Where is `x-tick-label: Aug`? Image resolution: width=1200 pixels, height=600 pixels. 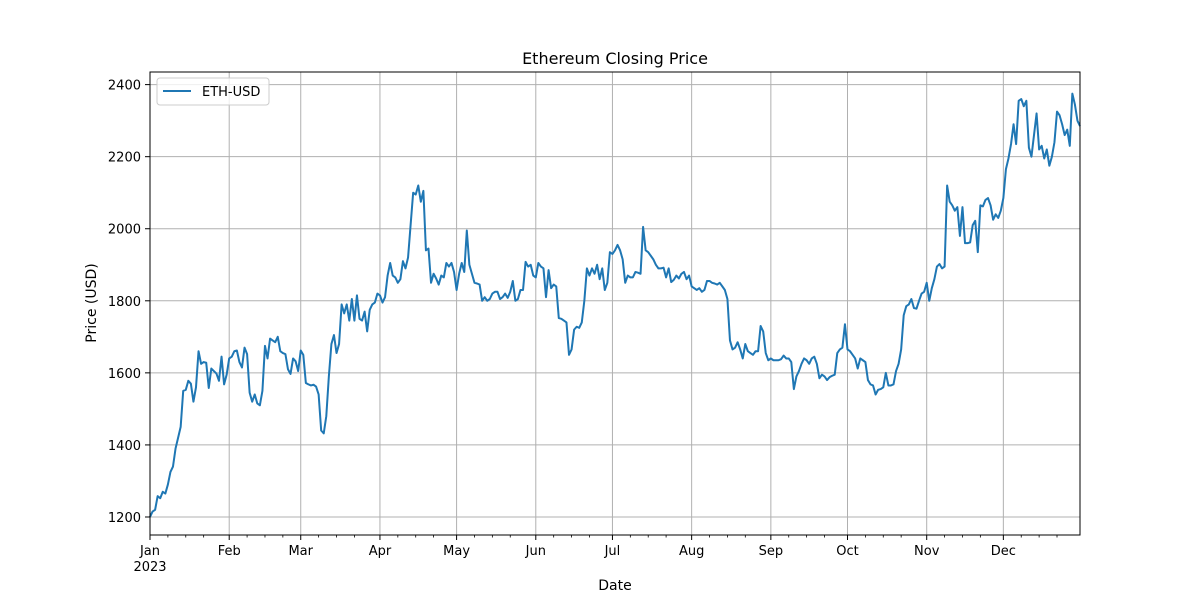
x-tick-label: Aug is located at coordinates (691, 551).